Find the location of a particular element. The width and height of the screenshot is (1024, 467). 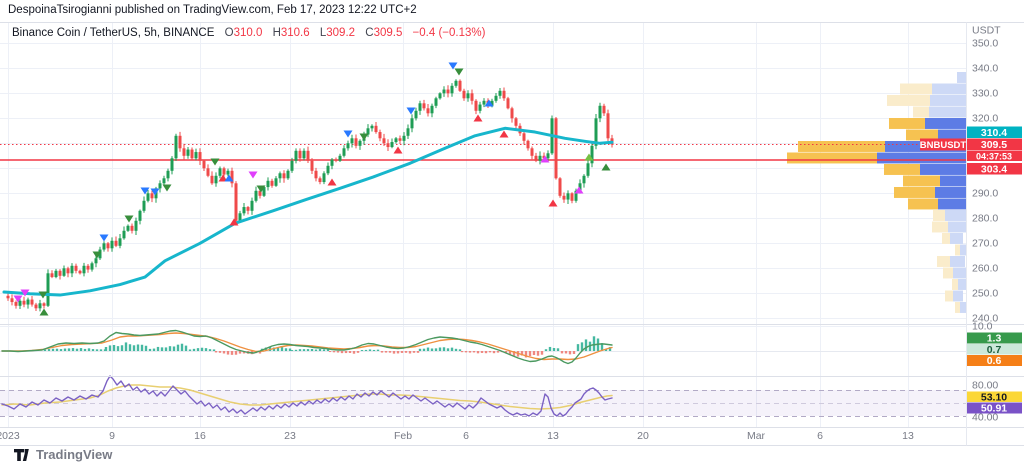

macd-line-value-box is located at coordinates (994, 349).